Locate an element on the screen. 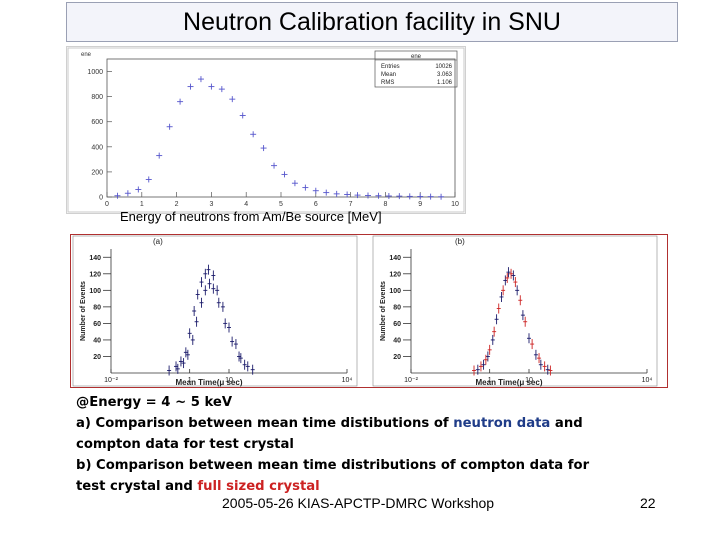  axes: 0 200 400 600 800 1000 0 1 2 3 4 5 6 7 8 9 10 is located at coordinates (273, 133).